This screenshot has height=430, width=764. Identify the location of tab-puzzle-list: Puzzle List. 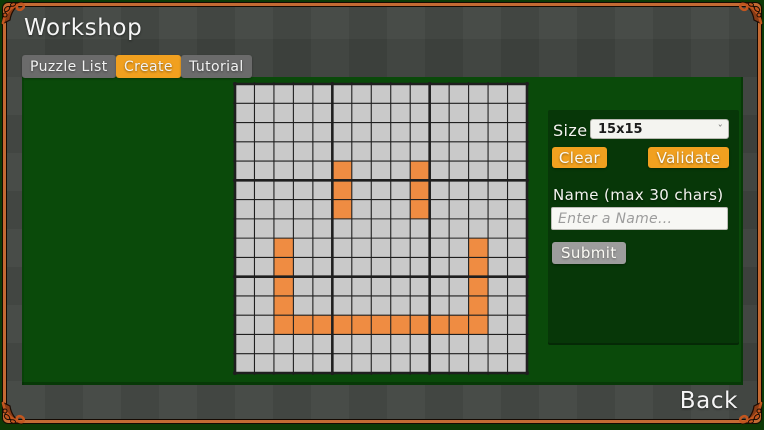
(69, 66).